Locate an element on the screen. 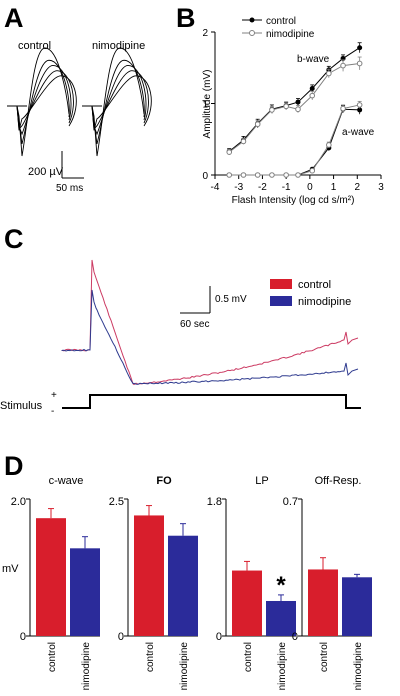 The width and height of the screenshot is (400, 696). panel-c-scale-amplitude: 0.5 mV is located at coordinates (231, 299).